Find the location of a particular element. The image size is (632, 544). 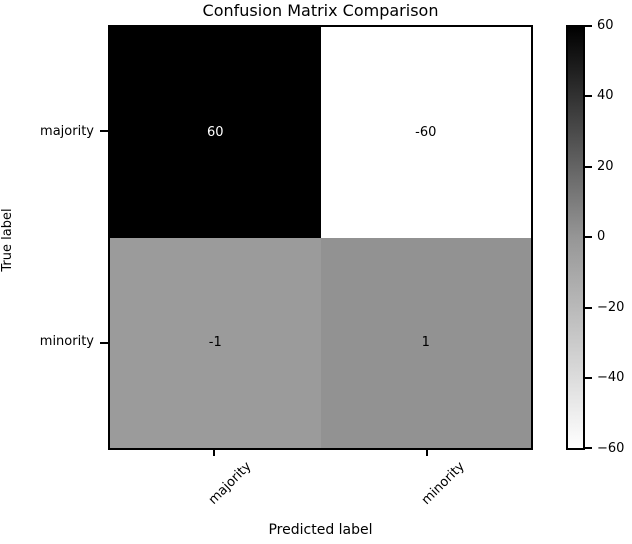

x-axis-label: Predicted label is located at coordinates (320, 530).